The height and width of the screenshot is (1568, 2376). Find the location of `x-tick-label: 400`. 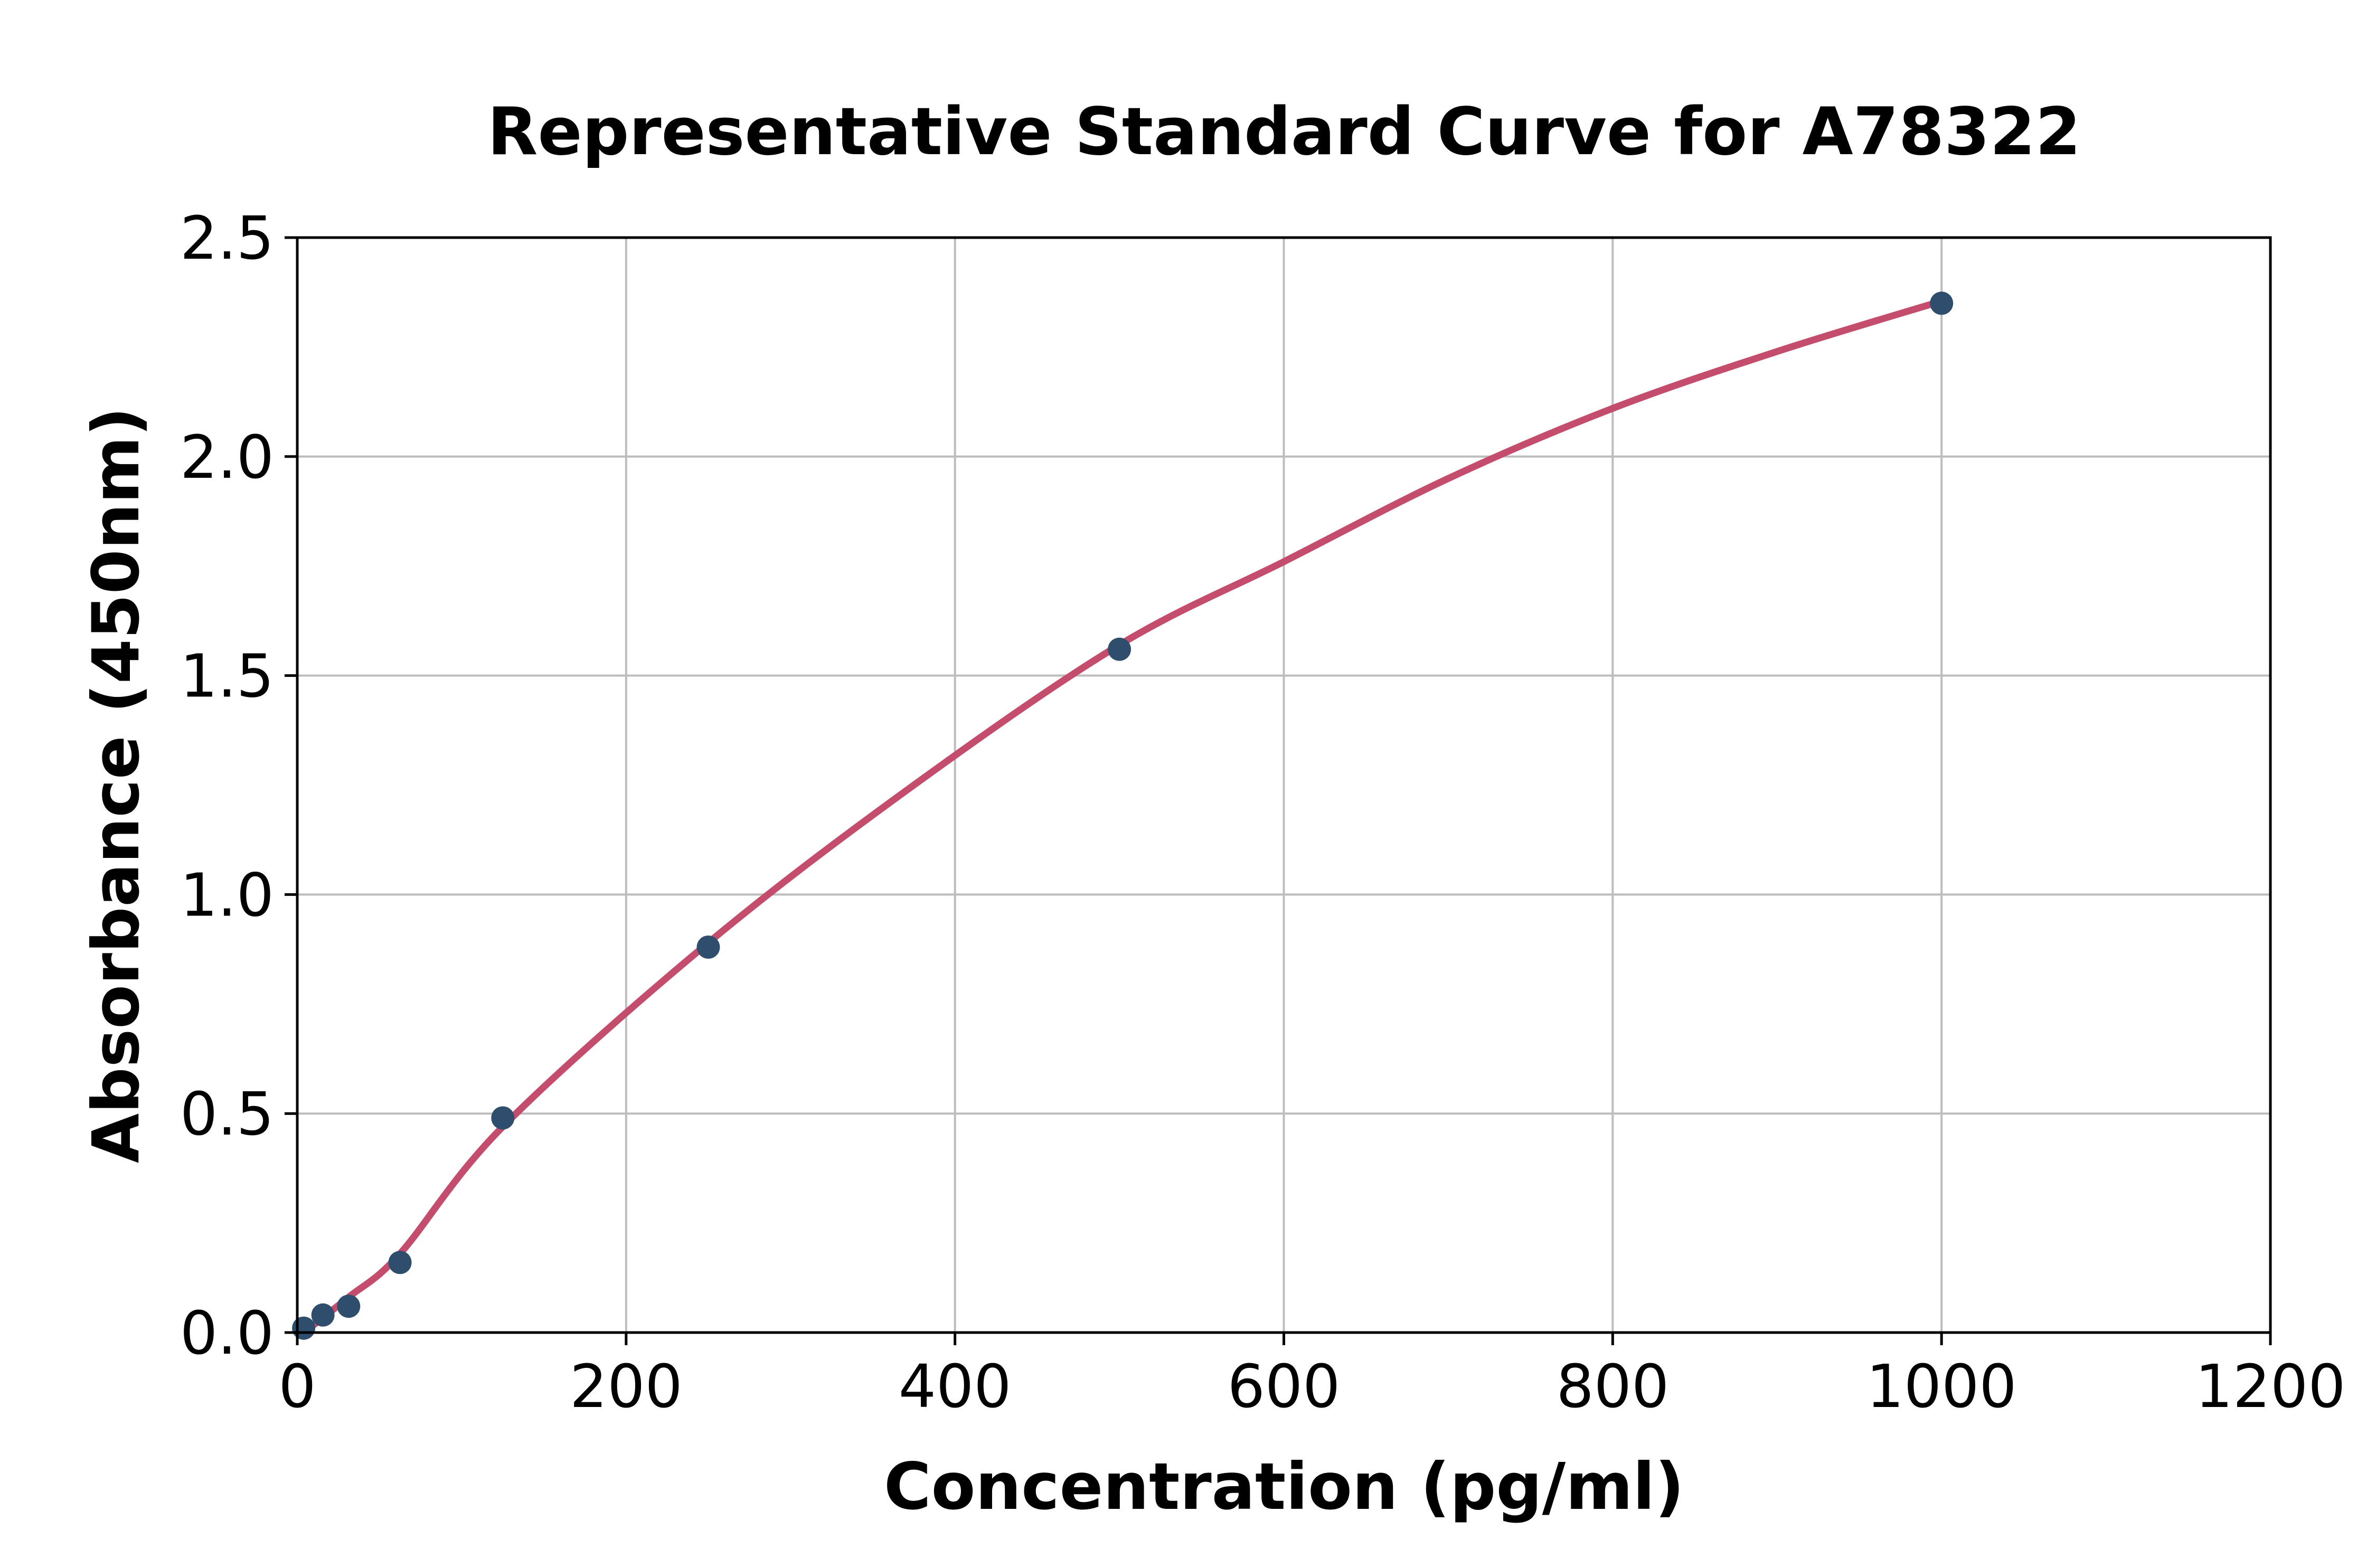

x-tick-label: 400 is located at coordinates (956, 1387).